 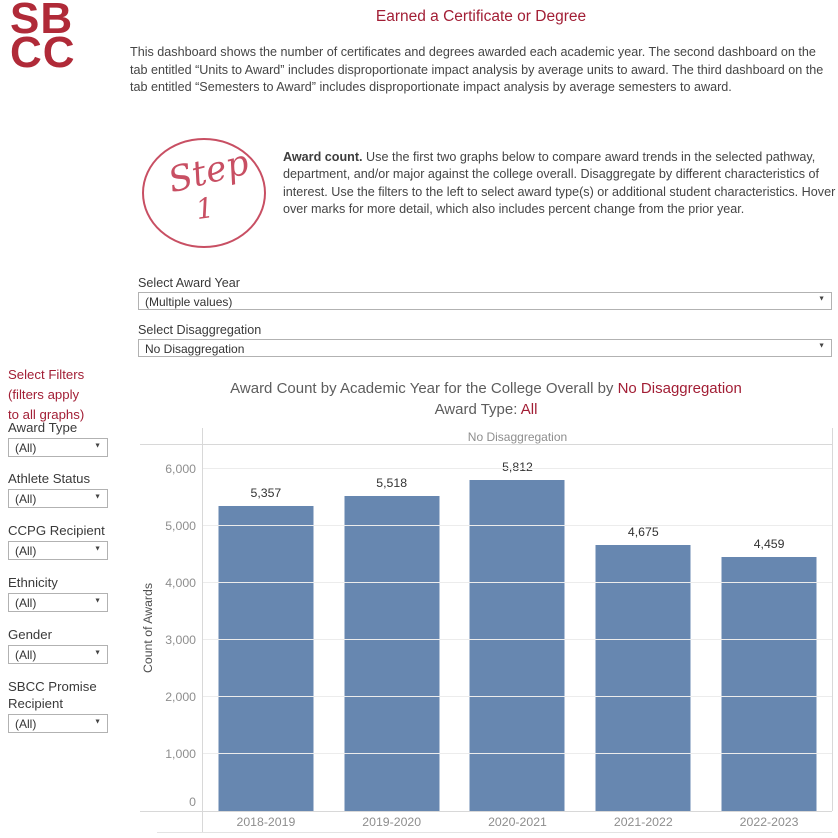 What do you see at coordinates (195, 349) in the screenshot?
I see `disaggregation-value: No Disaggregation` at bounding box center [195, 349].